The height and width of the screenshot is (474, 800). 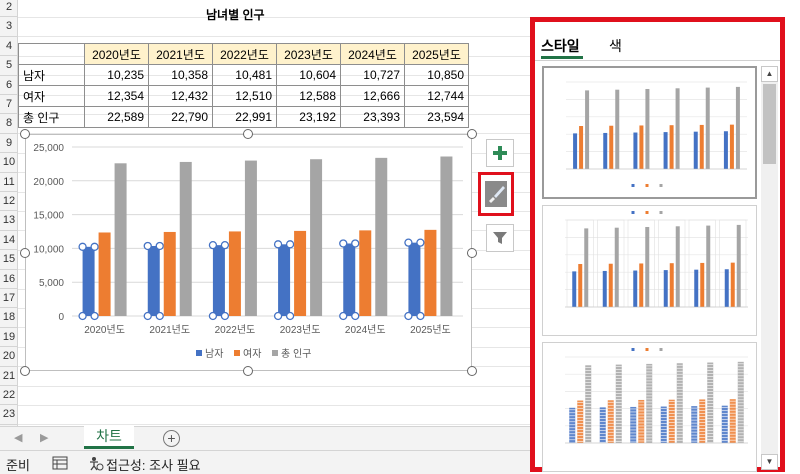 What do you see at coordinates (9, 124) in the screenshot?
I see `row-number: 8` at bounding box center [9, 124].